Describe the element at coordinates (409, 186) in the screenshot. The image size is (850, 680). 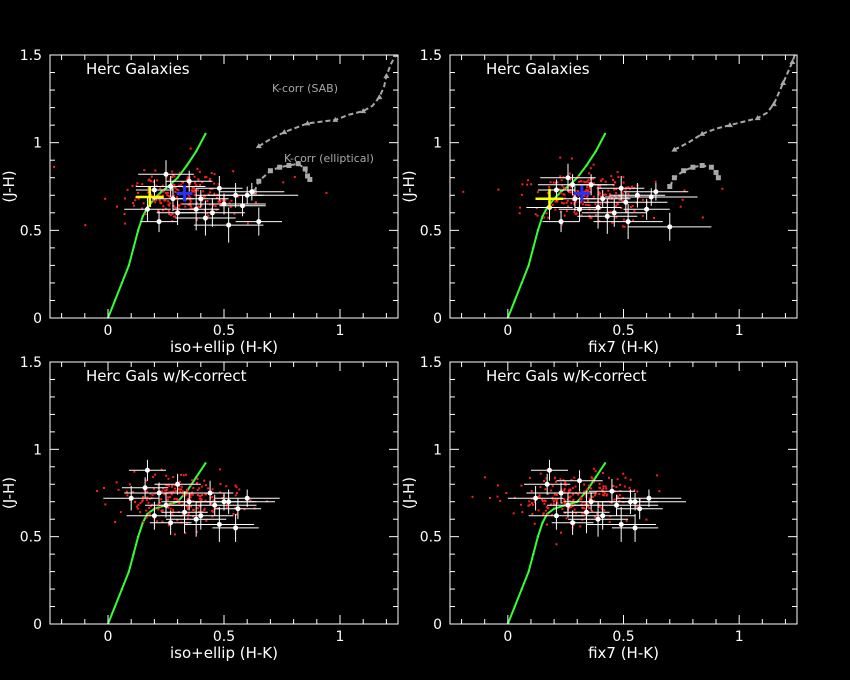
I see `y-axis-label: (J-H)` at that location.